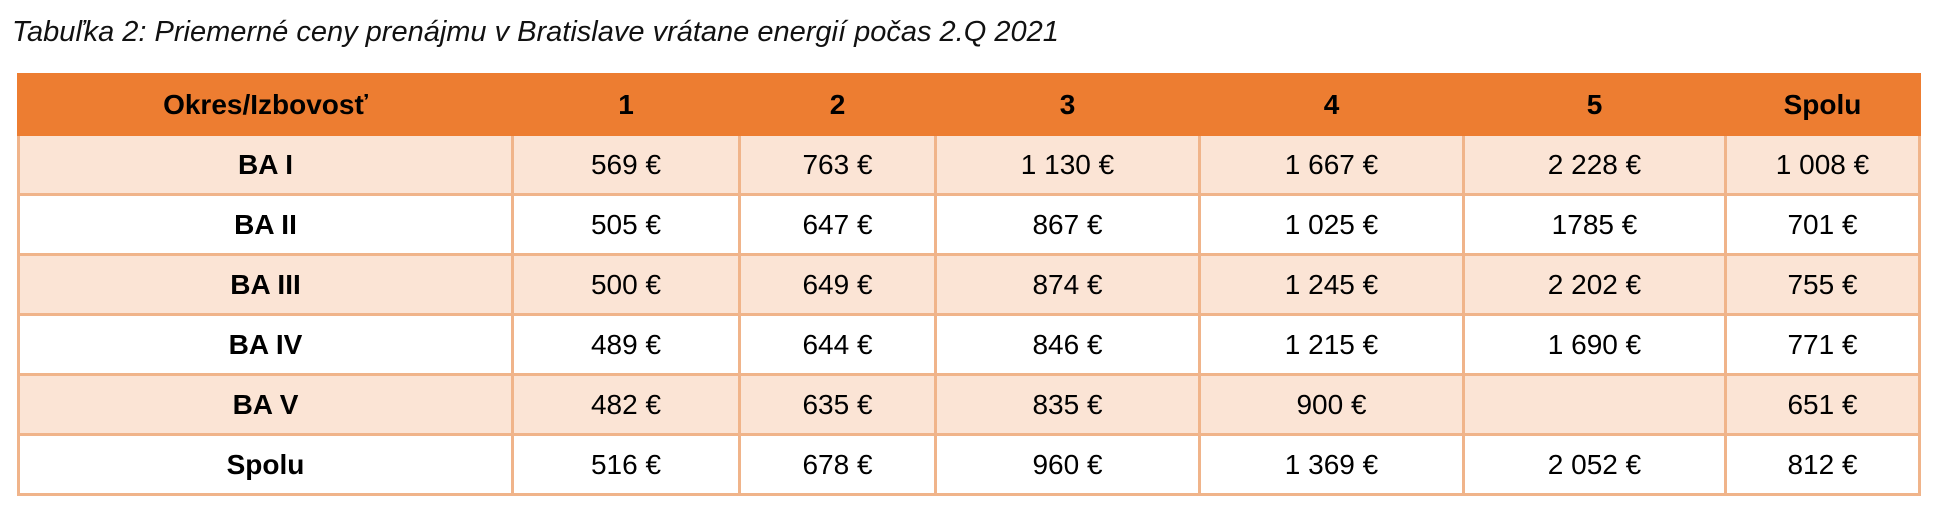  Describe the element at coordinates (1822, 344) in the screenshot. I see `table-cell: 771 €` at that location.